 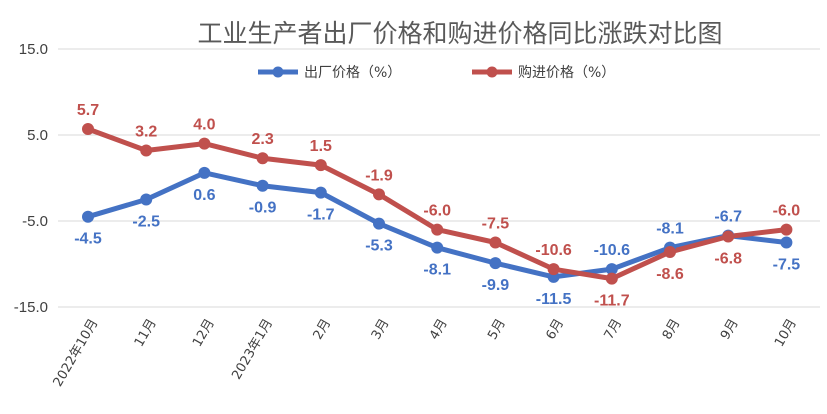 I want to click on legend-item-input: 购进价格（%）, so click(x=543, y=73).